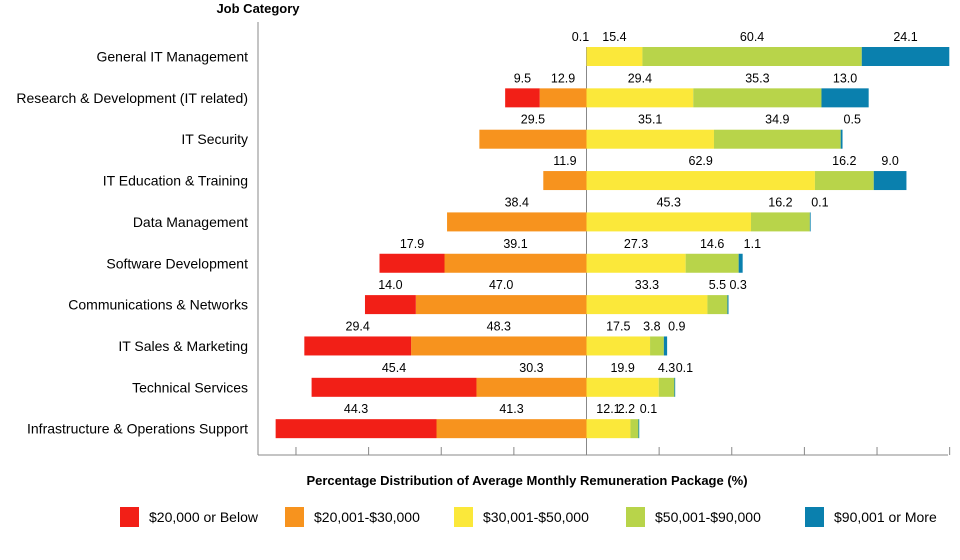  Describe the element at coordinates (204, 517) in the screenshot. I see `legend-label: $20,000 or Below` at that location.